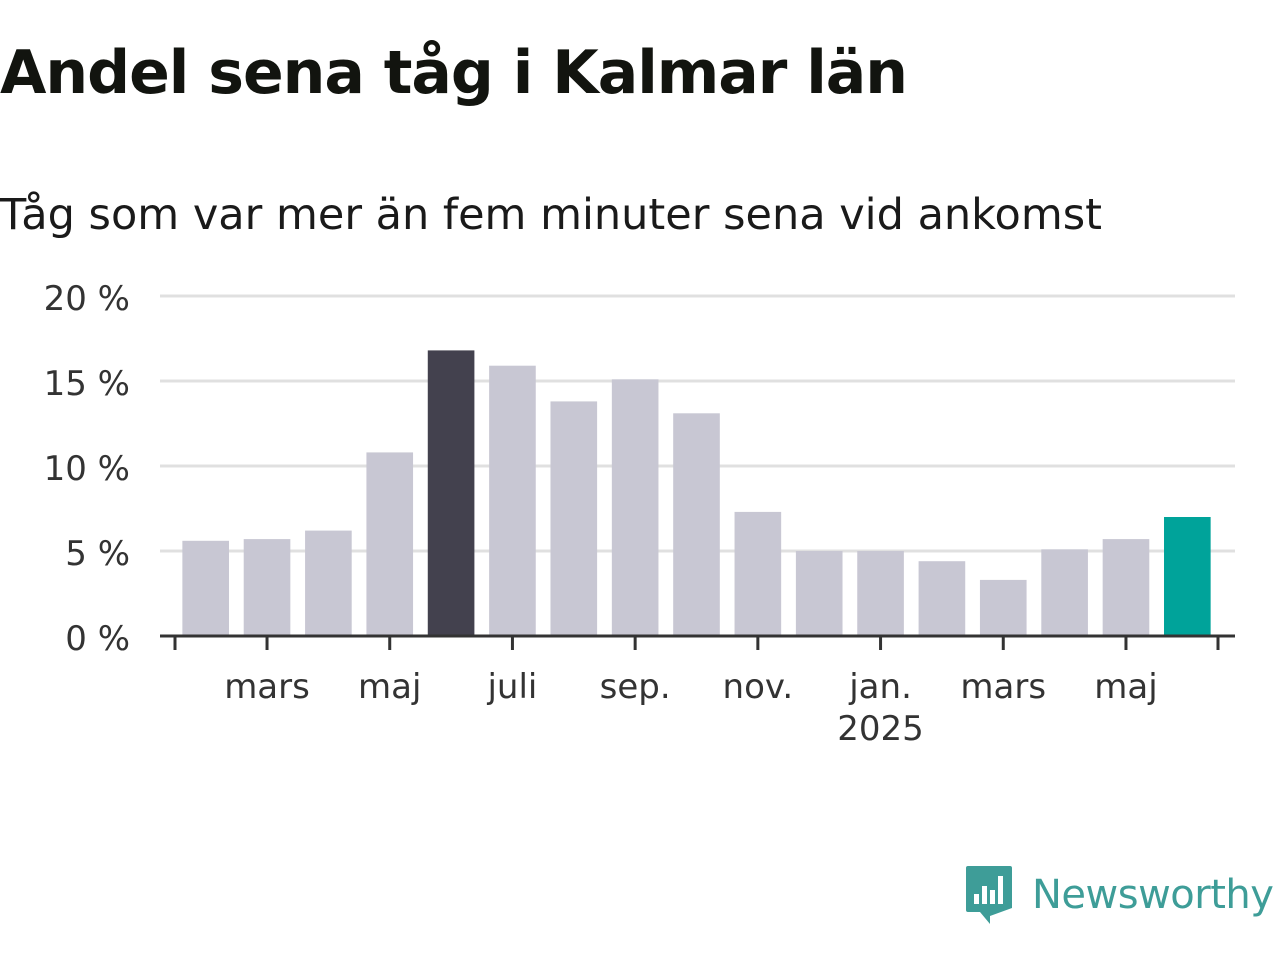 The height and width of the screenshot is (960, 1280). Describe the element at coordinates (97, 554) in the screenshot. I see `y-tick-label: 5 %` at that location.